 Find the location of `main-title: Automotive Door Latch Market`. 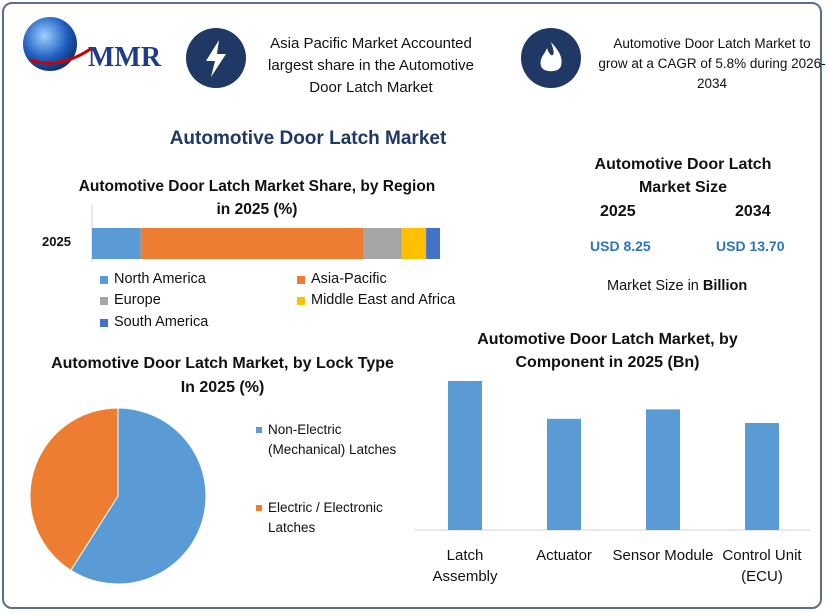

main-title: Automotive Door Latch Market is located at coordinates (308, 138).